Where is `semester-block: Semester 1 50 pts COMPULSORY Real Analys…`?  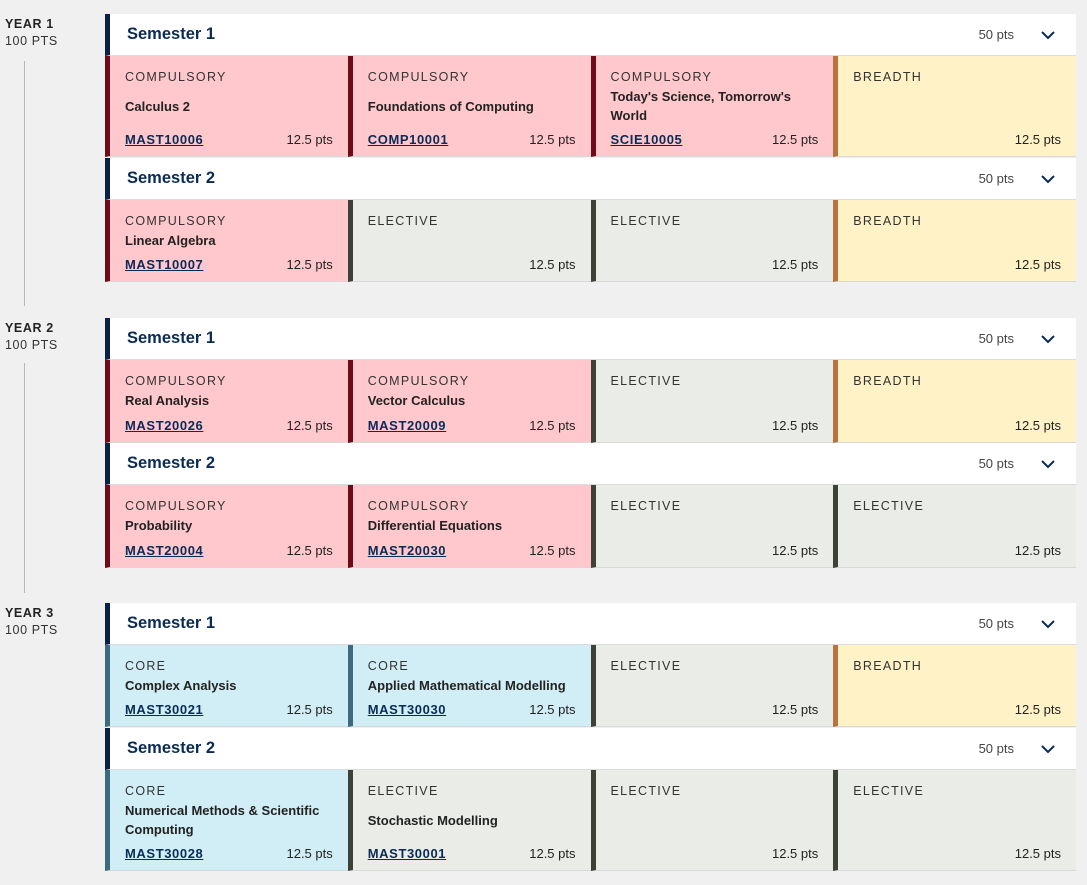 semester-block: Semester 1 50 pts COMPULSORY Real Analys… is located at coordinates (590, 380).